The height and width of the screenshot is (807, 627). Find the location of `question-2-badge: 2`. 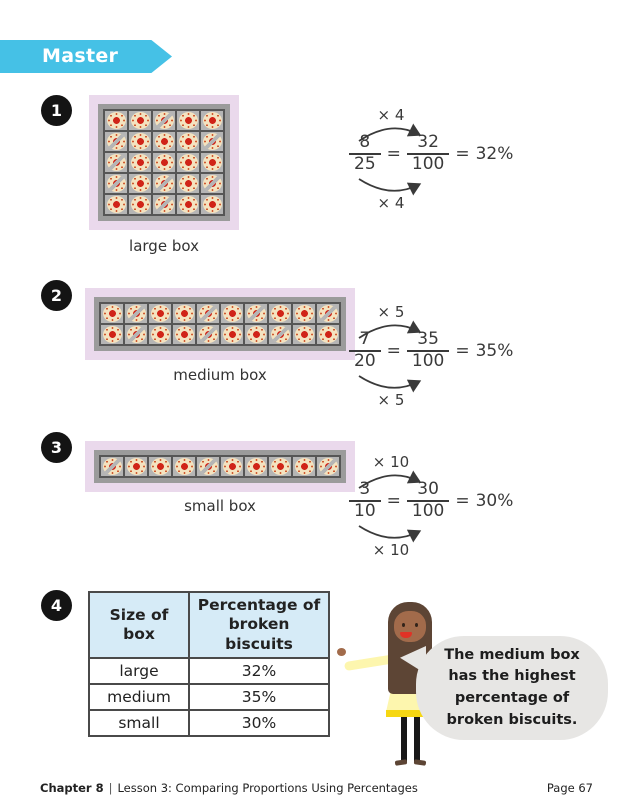

question-2-badge: 2 is located at coordinates (56, 295).